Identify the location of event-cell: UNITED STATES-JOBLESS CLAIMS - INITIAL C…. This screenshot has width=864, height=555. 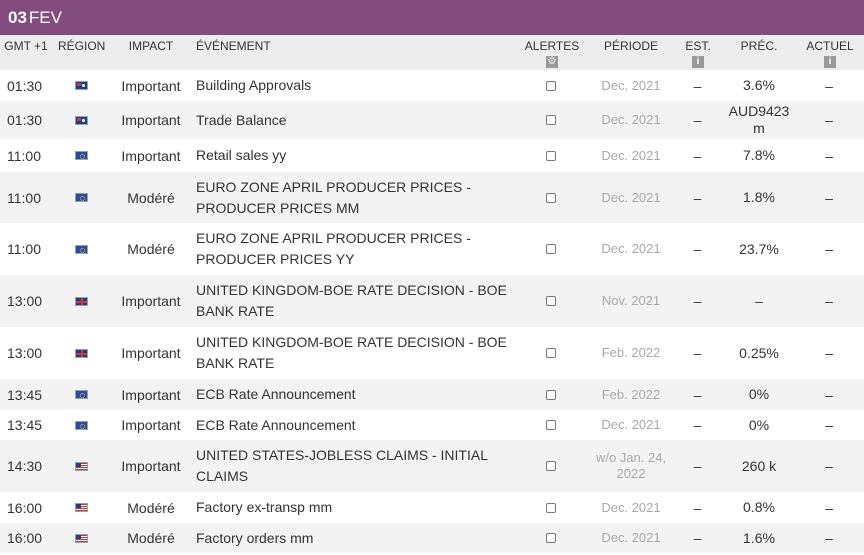
(342, 465).